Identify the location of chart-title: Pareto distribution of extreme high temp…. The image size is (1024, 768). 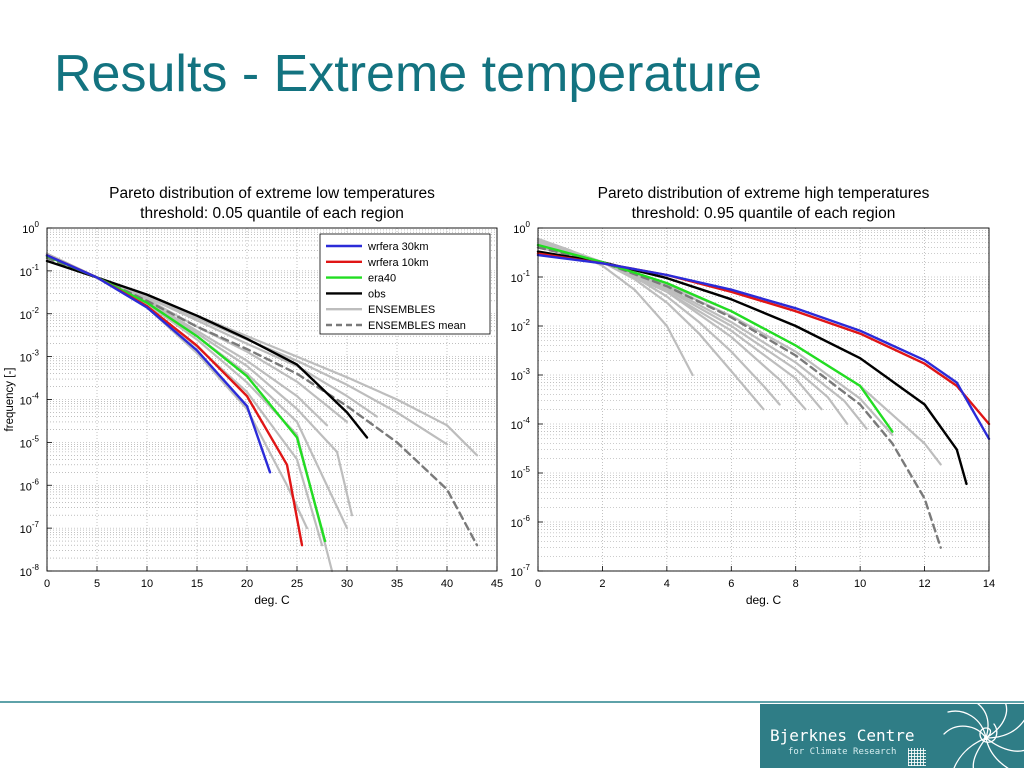
(764, 193).